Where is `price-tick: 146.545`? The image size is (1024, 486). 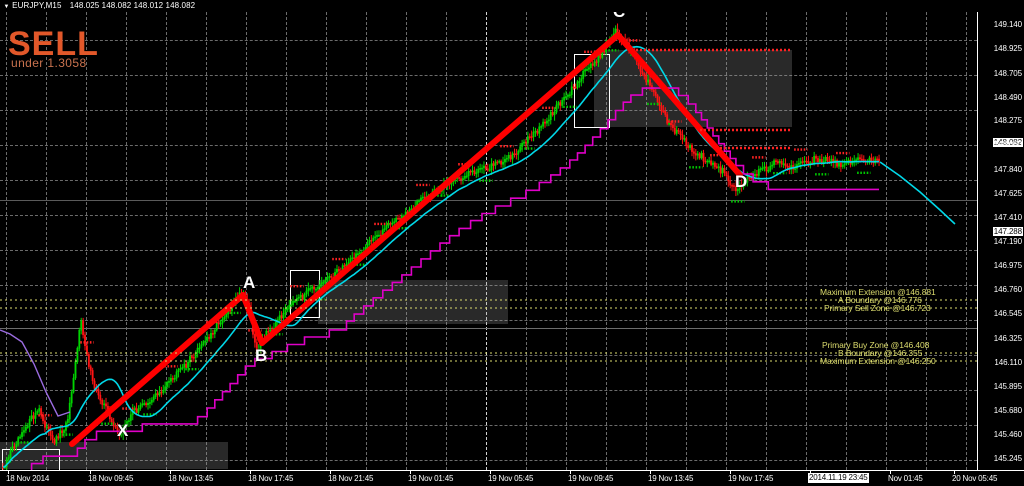 price-tick: 146.545 is located at coordinates (1007, 314).